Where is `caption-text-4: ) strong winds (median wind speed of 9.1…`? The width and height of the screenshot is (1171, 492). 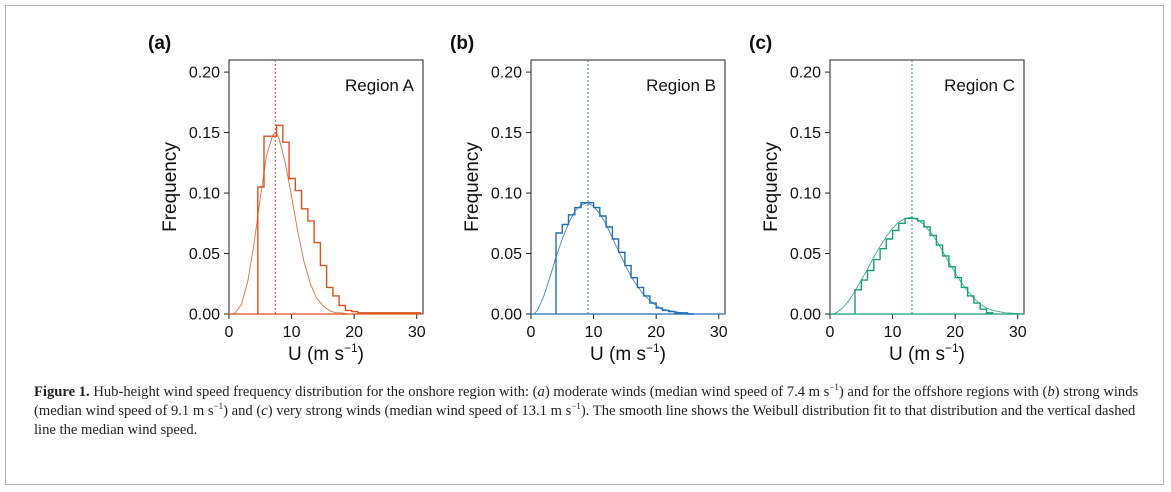 caption-text-4: ) strong winds (median wind speed of 9.1… is located at coordinates (586, 401).